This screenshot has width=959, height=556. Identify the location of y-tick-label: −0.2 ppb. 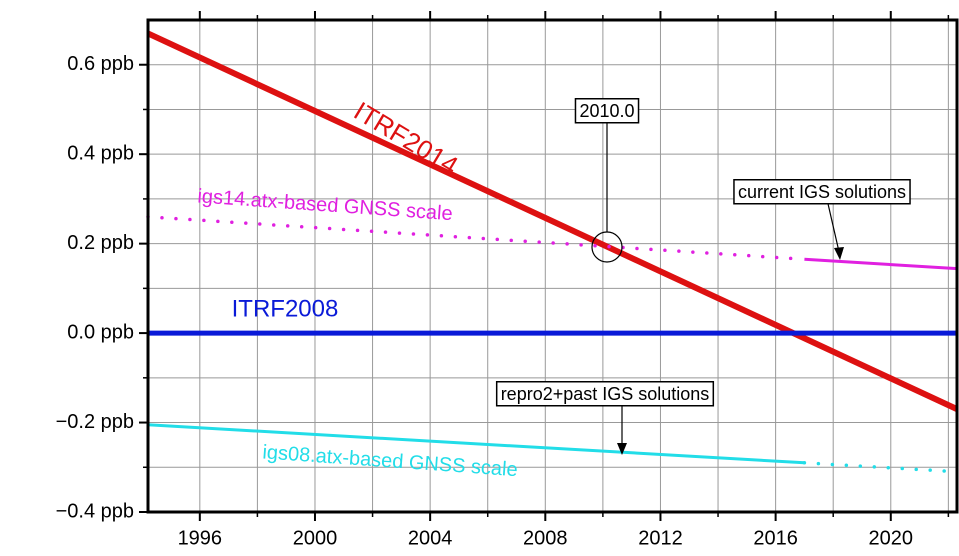
(95, 422).